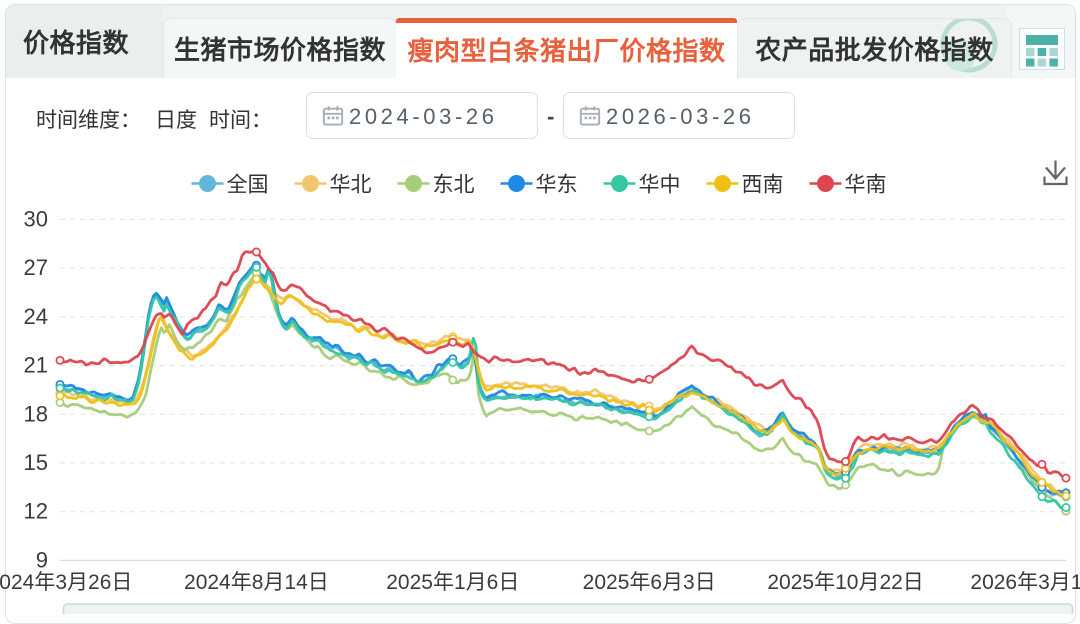 This screenshot has width=1080, height=624. What do you see at coordinates (557, 185) in the screenshot?
I see `svg-text: 华东` at bounding box center [557, 185].